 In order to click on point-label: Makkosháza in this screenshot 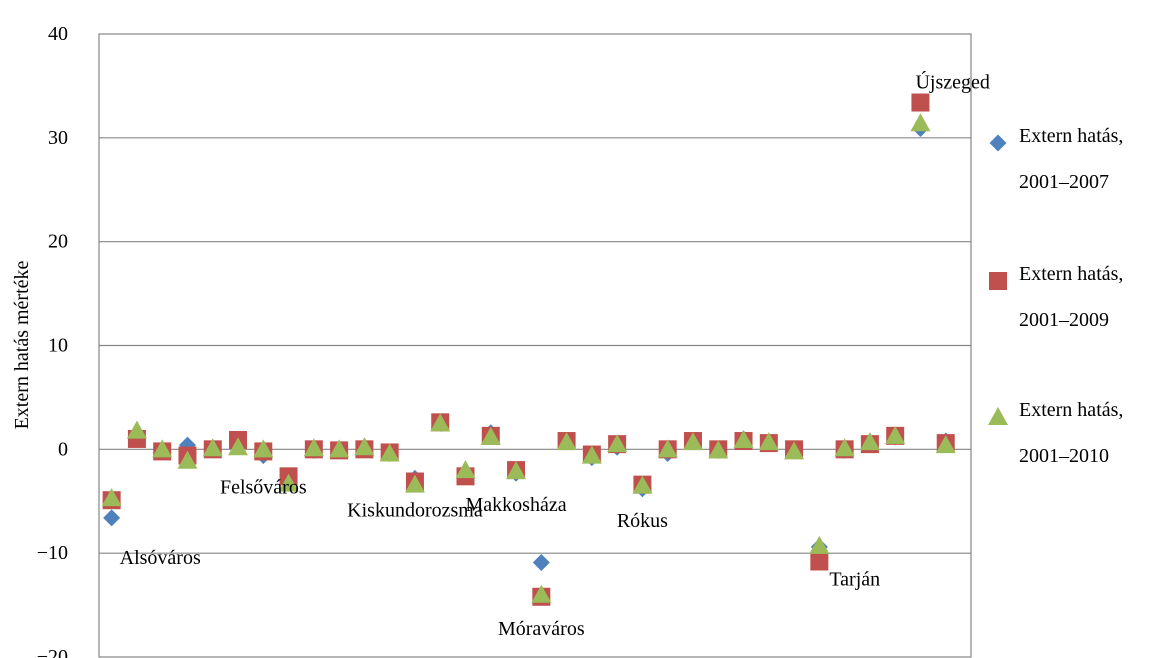, I will do `click(516, 505)`.